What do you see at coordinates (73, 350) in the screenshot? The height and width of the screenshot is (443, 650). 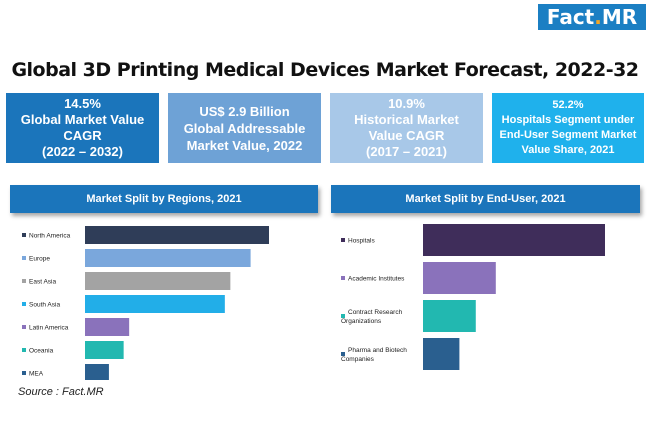 I see `bar-group-oceania: Oceania` at bounding box center [73, 350].